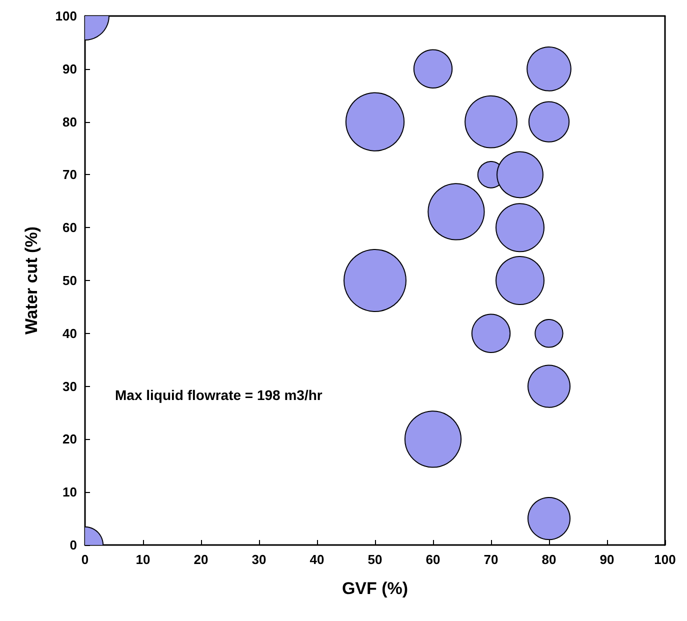 The image size is (687, 621). What do you see at coordinates (69, 174) in the screenshot?
I see `y-tick-label: 70` at bounding box center [69, 174].